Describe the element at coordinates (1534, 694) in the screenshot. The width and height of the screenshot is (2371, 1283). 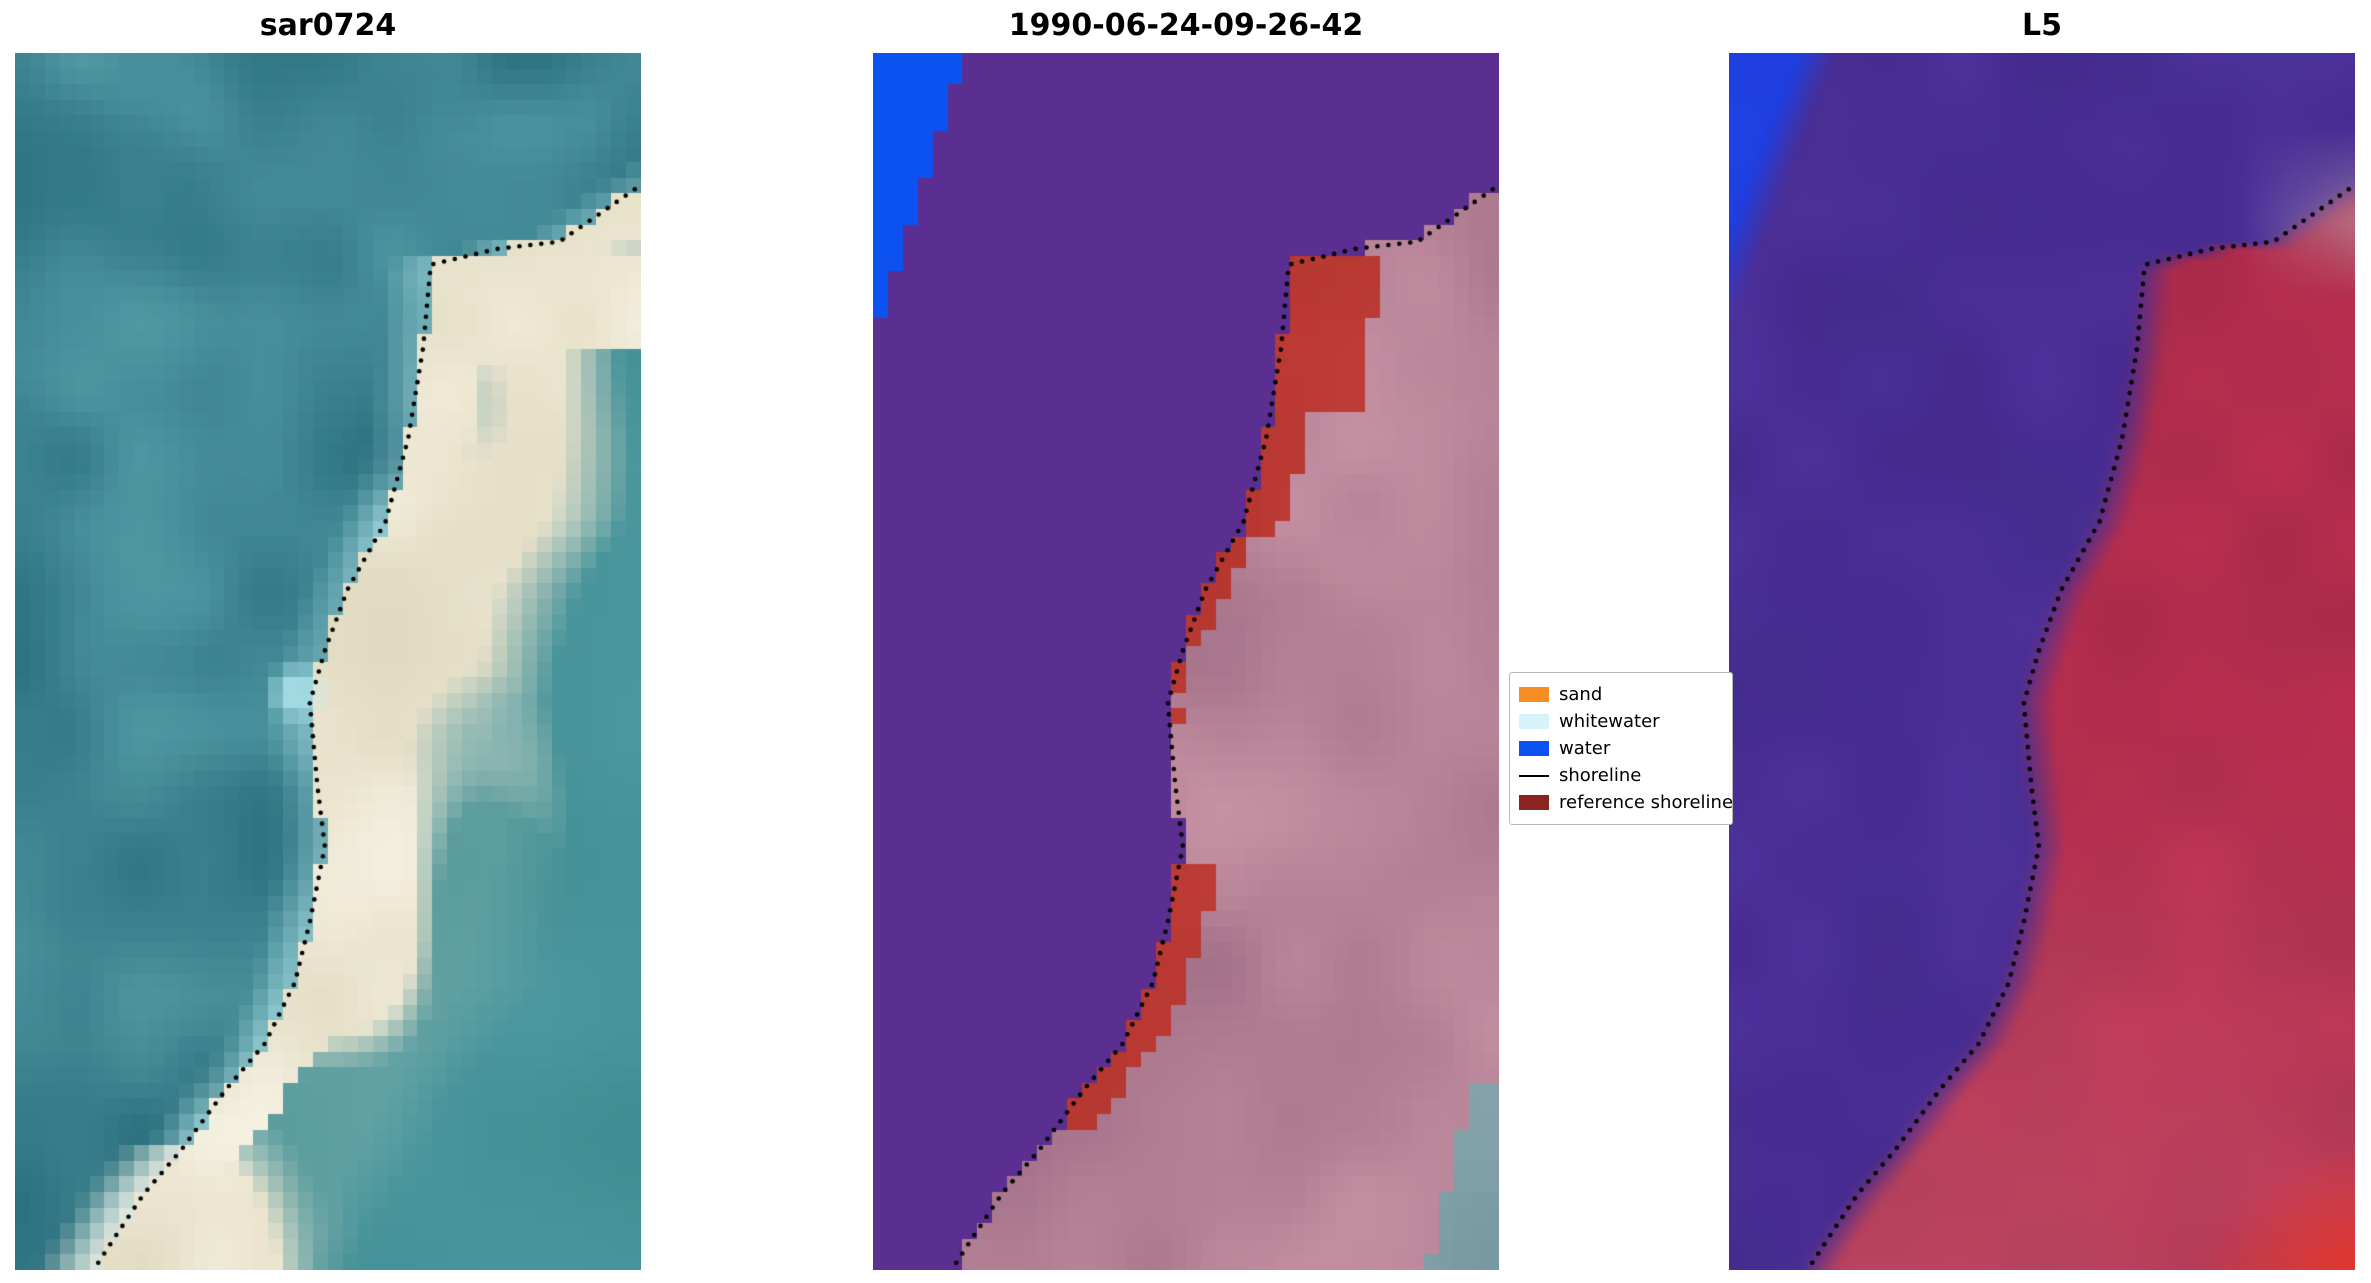
I see `sand-swatch-icon` at that location.